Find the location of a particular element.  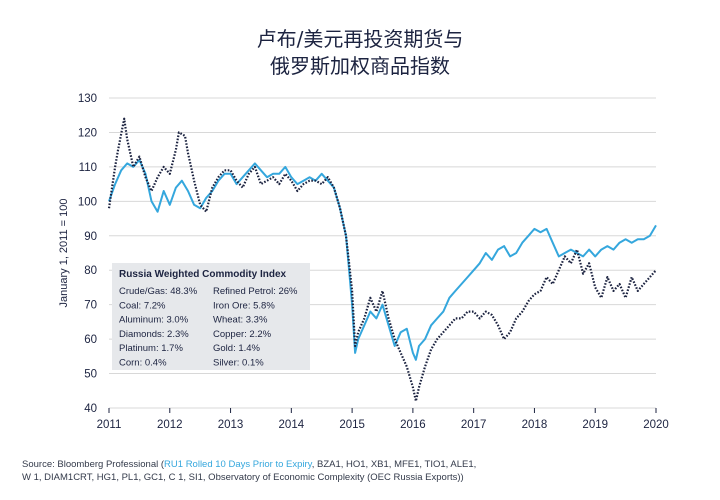

legend-item: Wheat: 3.3% is located at coordinates (240, 320).